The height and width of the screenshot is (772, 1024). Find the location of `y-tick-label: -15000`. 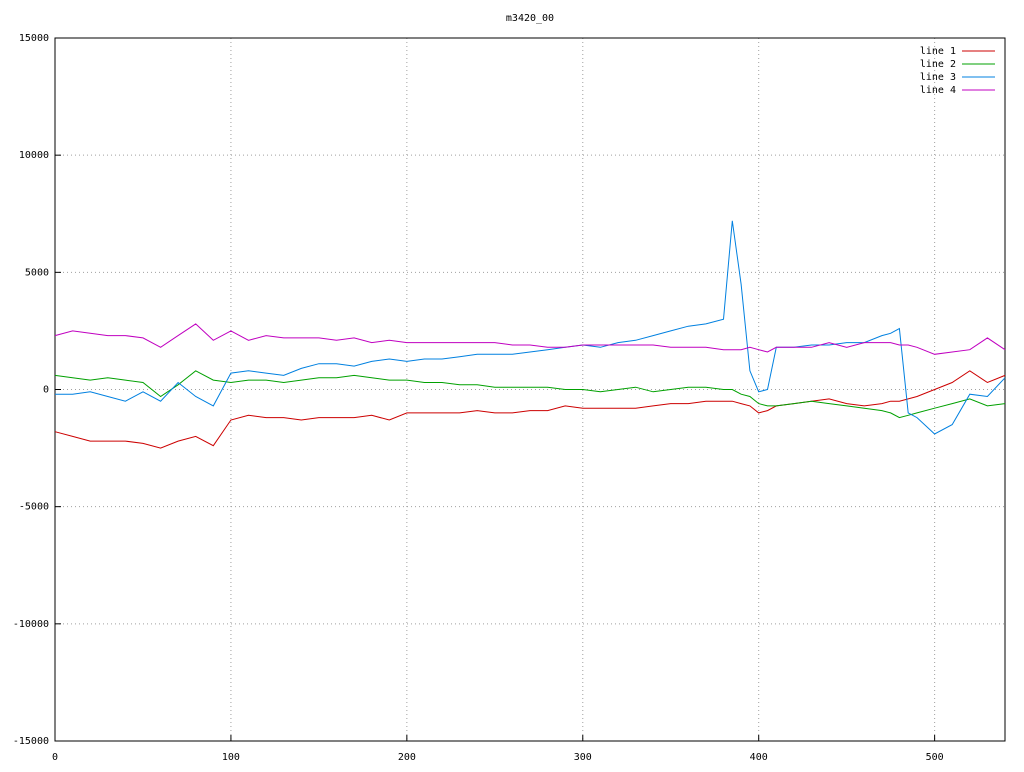

y-tick-label: -15000 is located at coordinates (31, 741).